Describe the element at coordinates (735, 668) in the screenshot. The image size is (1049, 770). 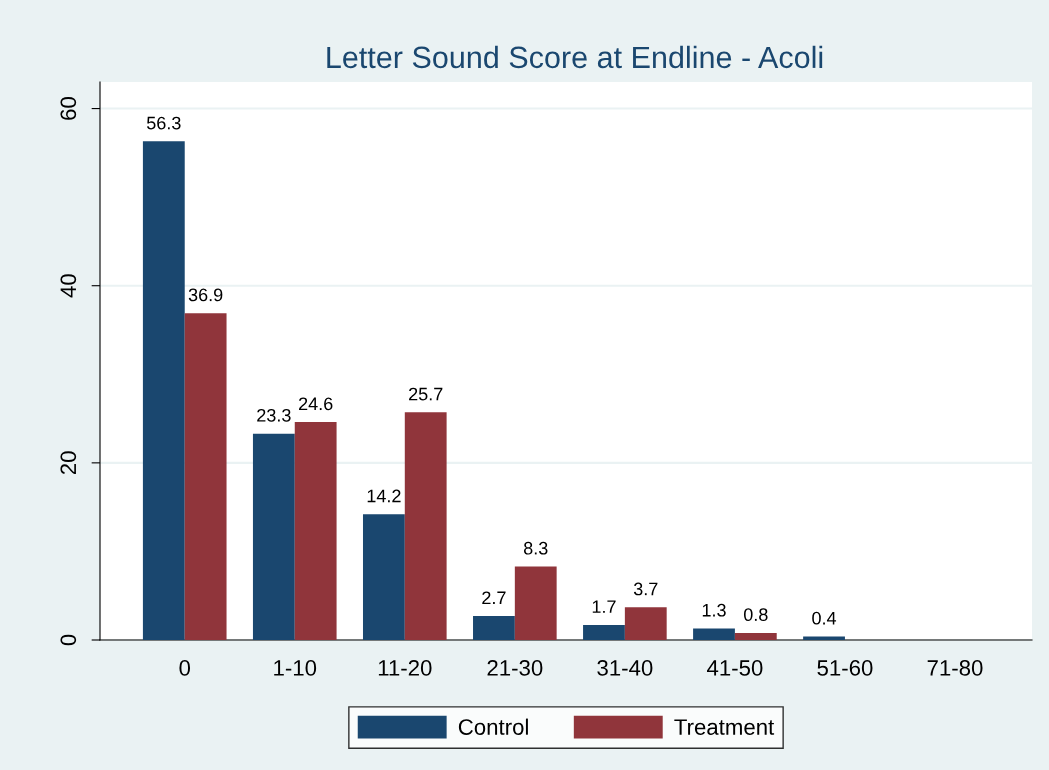
I see `x-tick-label: 41-50` at that location.